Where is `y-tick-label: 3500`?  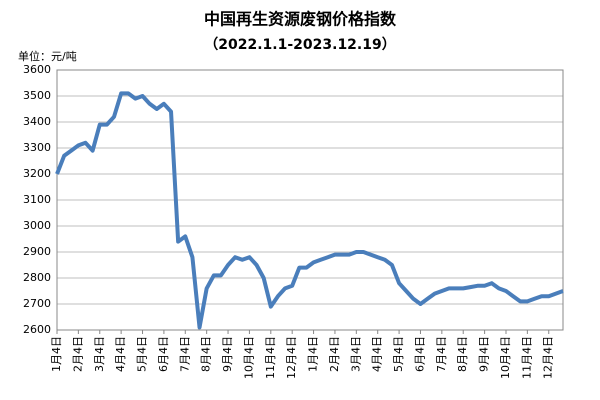 y-tick-label: 3500 is located at coordinates (37, 95).